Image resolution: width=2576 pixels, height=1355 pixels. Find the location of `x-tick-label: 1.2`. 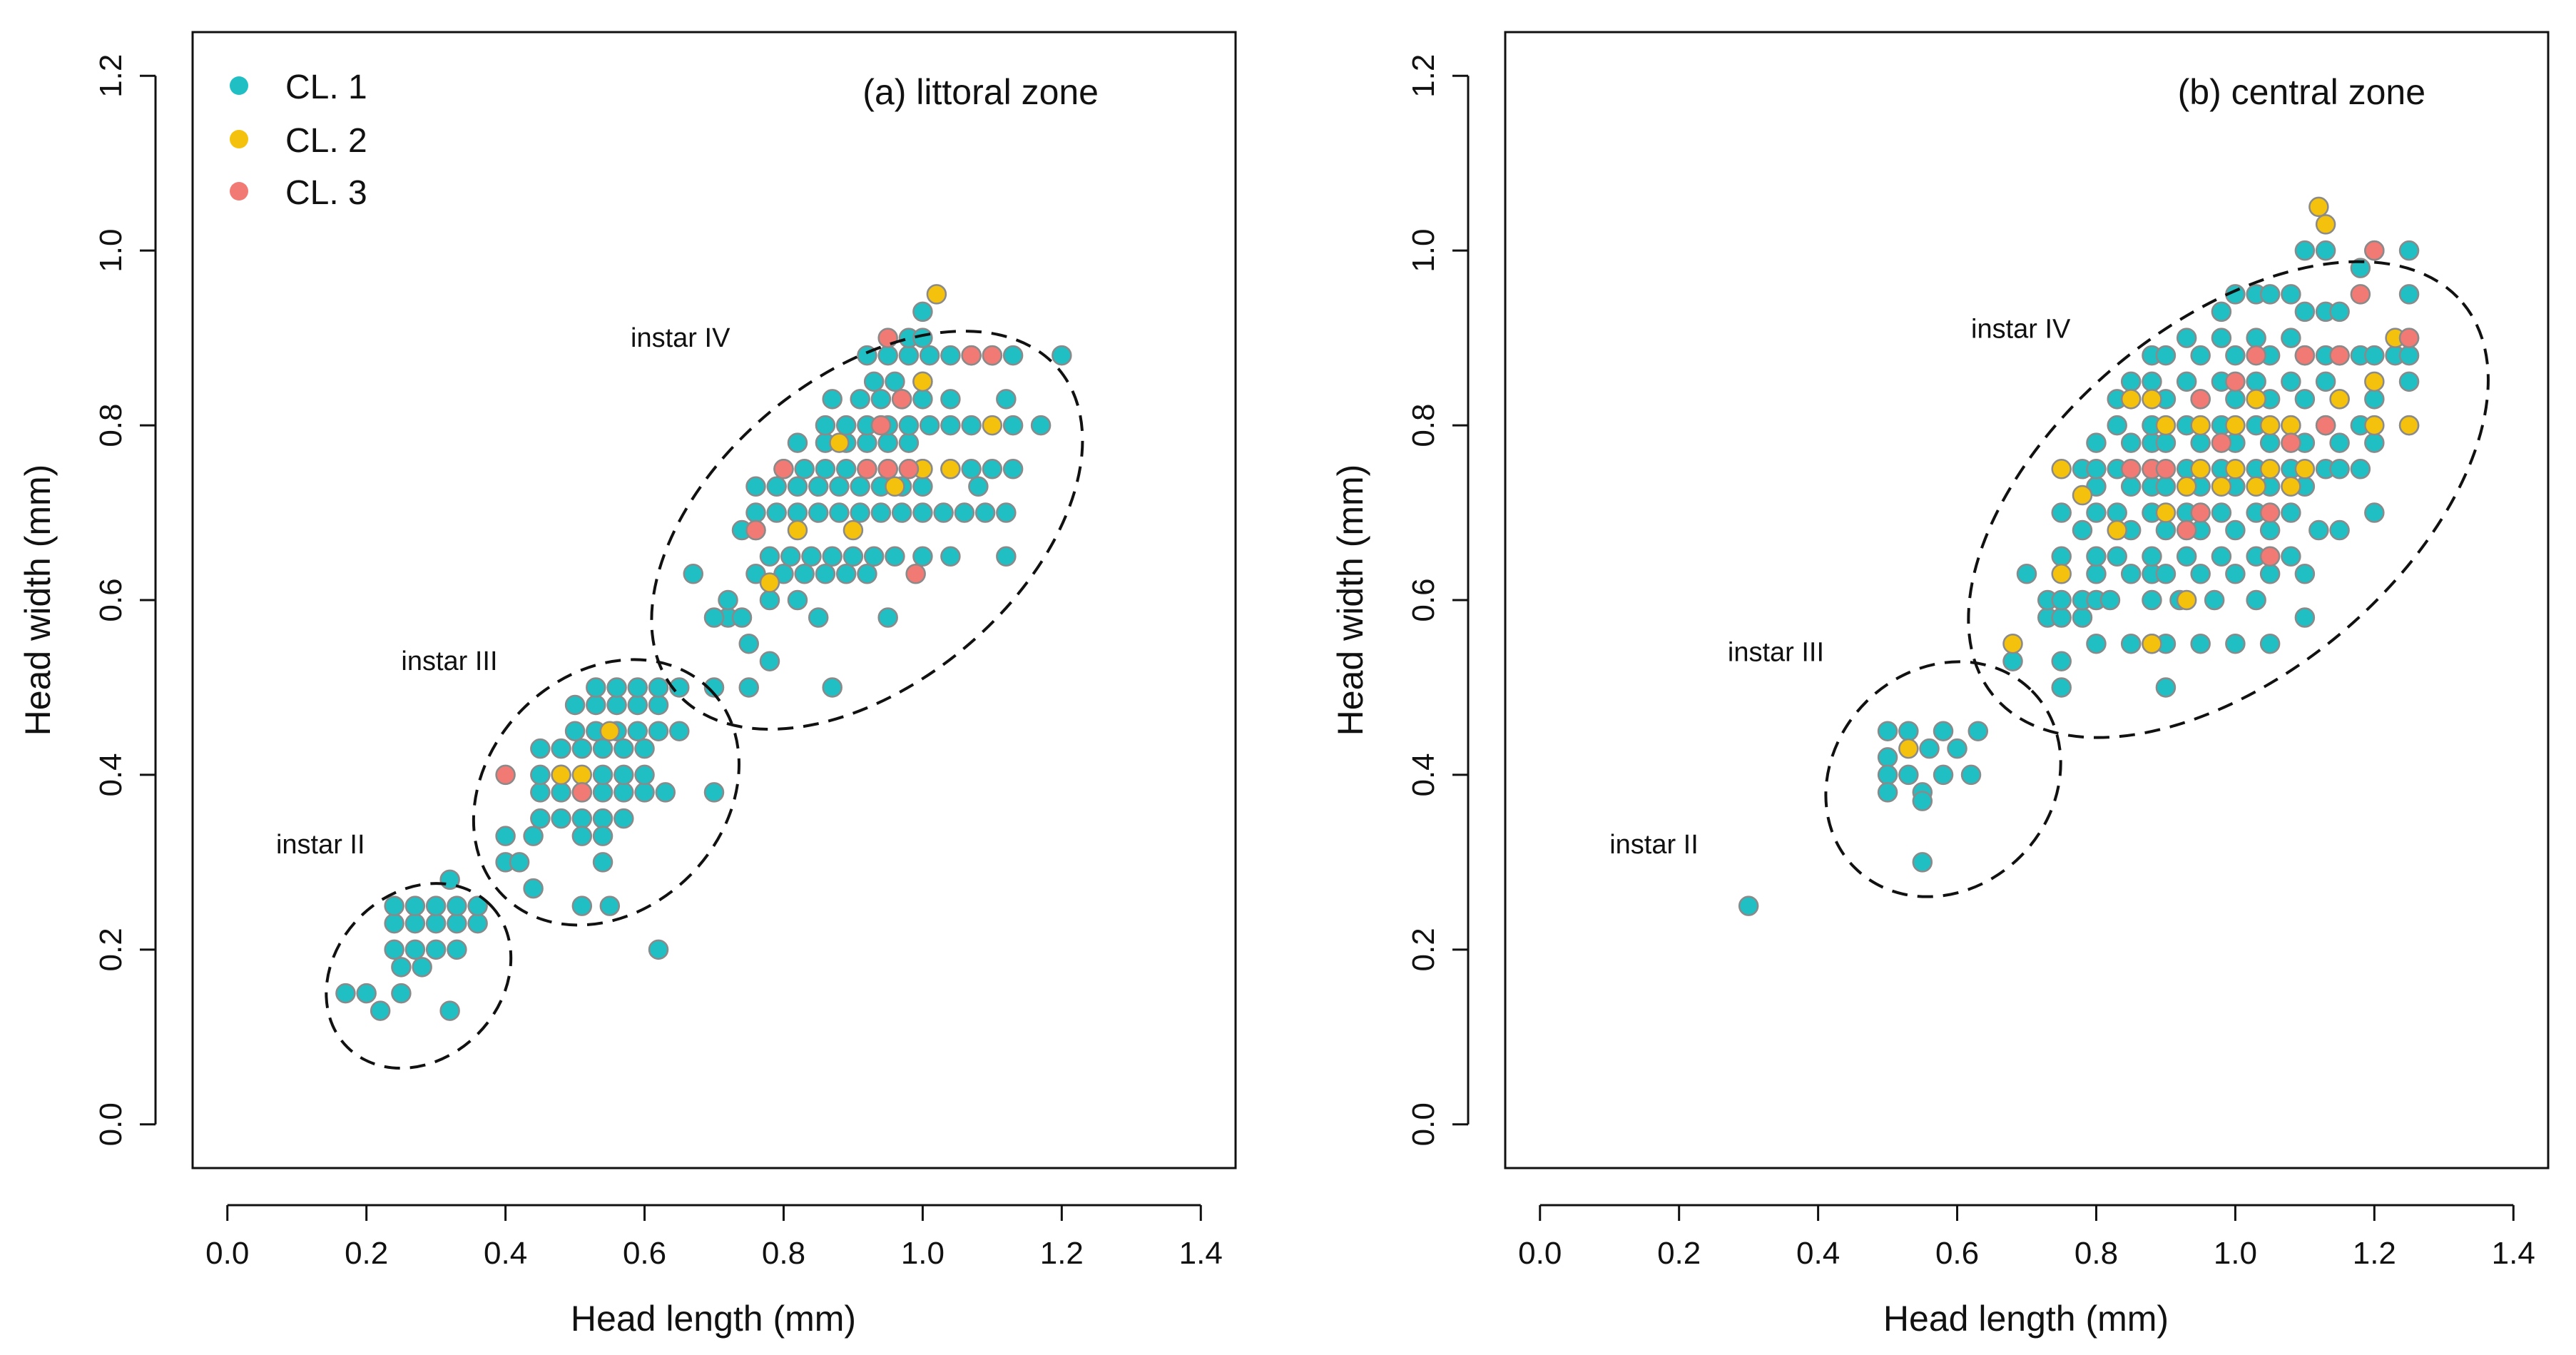

x-tick-label: 1.2 is located at coordinates (2374, 1253).